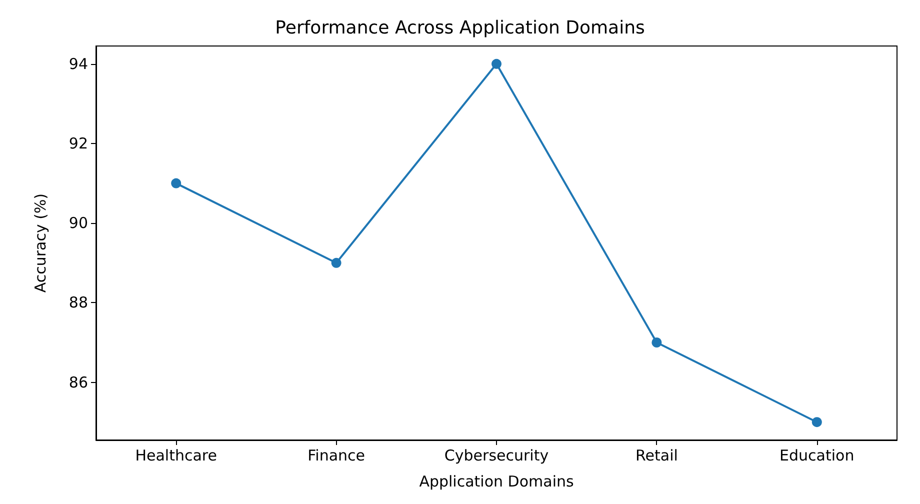  Describe the element at coordinates (78, 223) in the screenshot. I see `y-tick-label: 90` at that location.